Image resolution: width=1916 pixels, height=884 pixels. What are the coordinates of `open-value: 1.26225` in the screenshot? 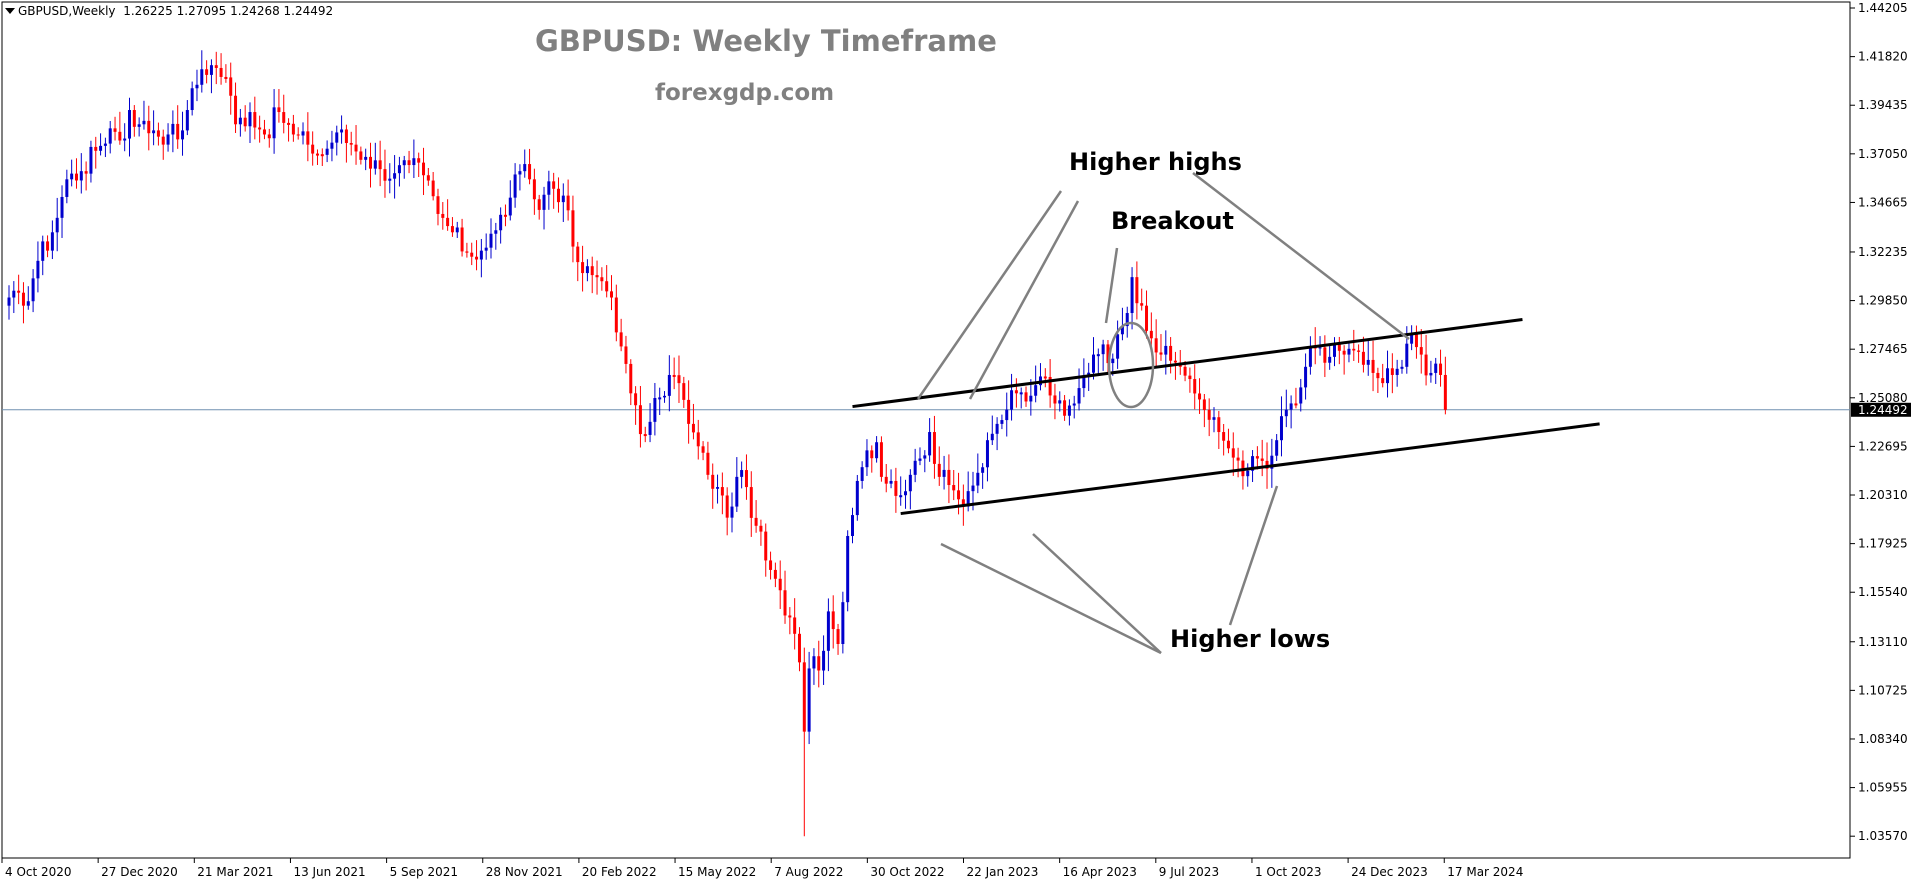 It's located at (148, 11).